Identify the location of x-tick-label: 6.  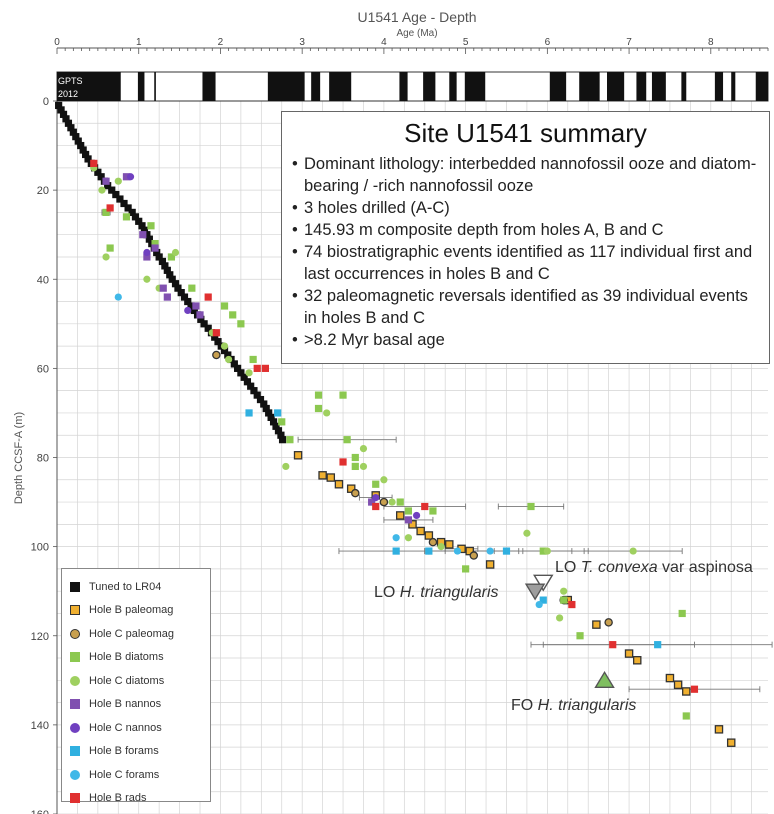
(548, 42).